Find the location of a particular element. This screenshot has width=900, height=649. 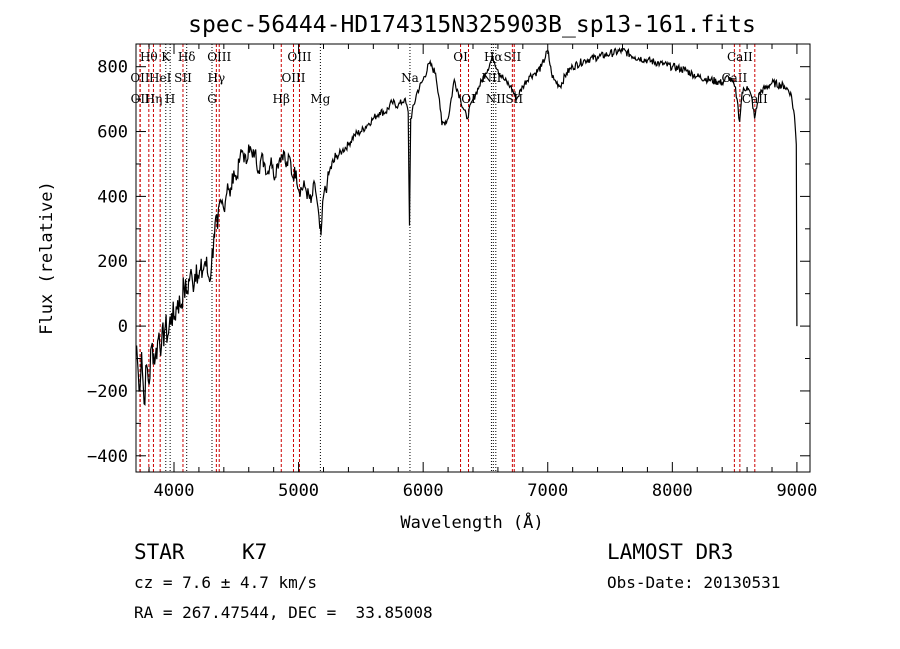

redshift-text: cz = 7.6 ± 4.7 km/s is located at coordinates (226, 582).